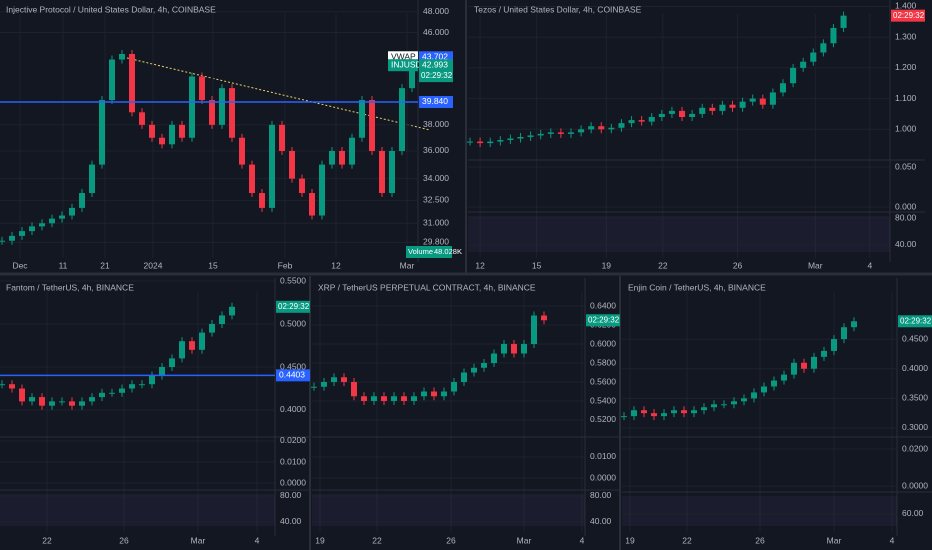 Image resolution: width=932 pixels, height=550 pixels. Describe the element at coordinates (915, 398) in the screenshot. I see `y-tick-label: 0.3500` at that location.